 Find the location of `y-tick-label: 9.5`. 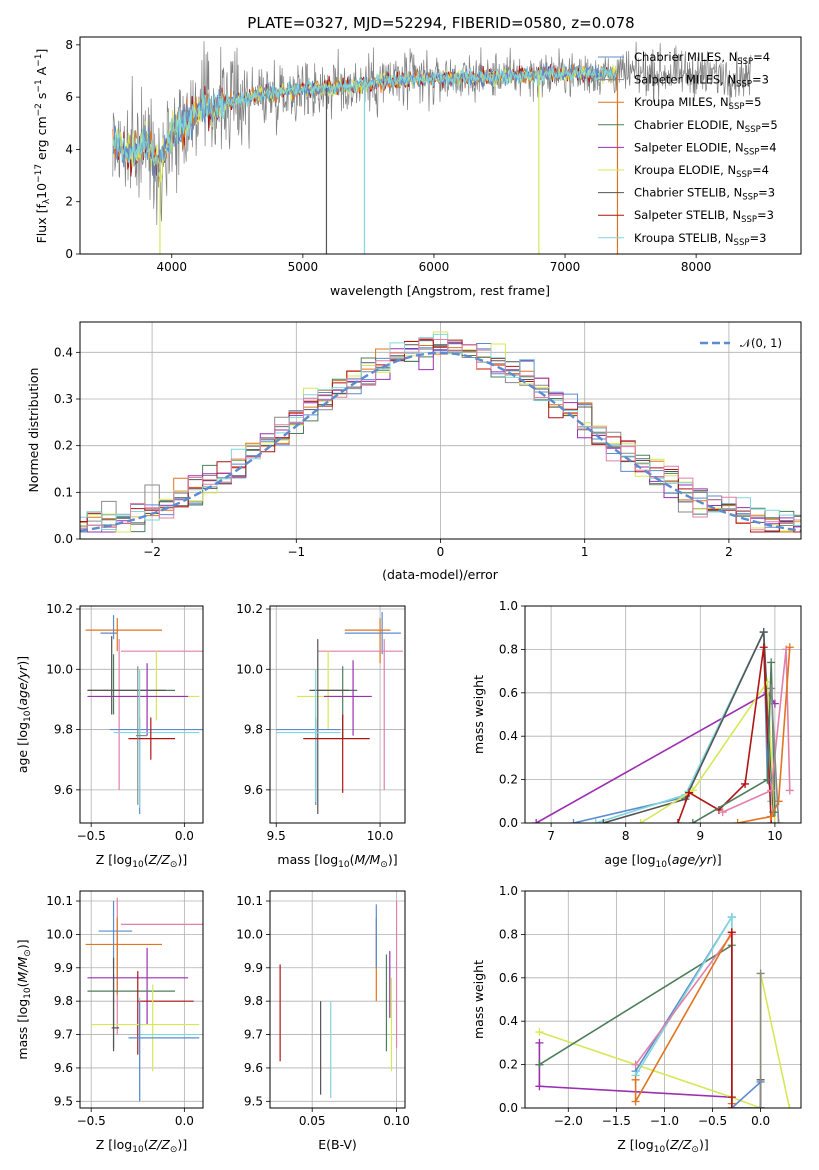

y-tick-label: 9.5 is located at coordinates (63, 1101).